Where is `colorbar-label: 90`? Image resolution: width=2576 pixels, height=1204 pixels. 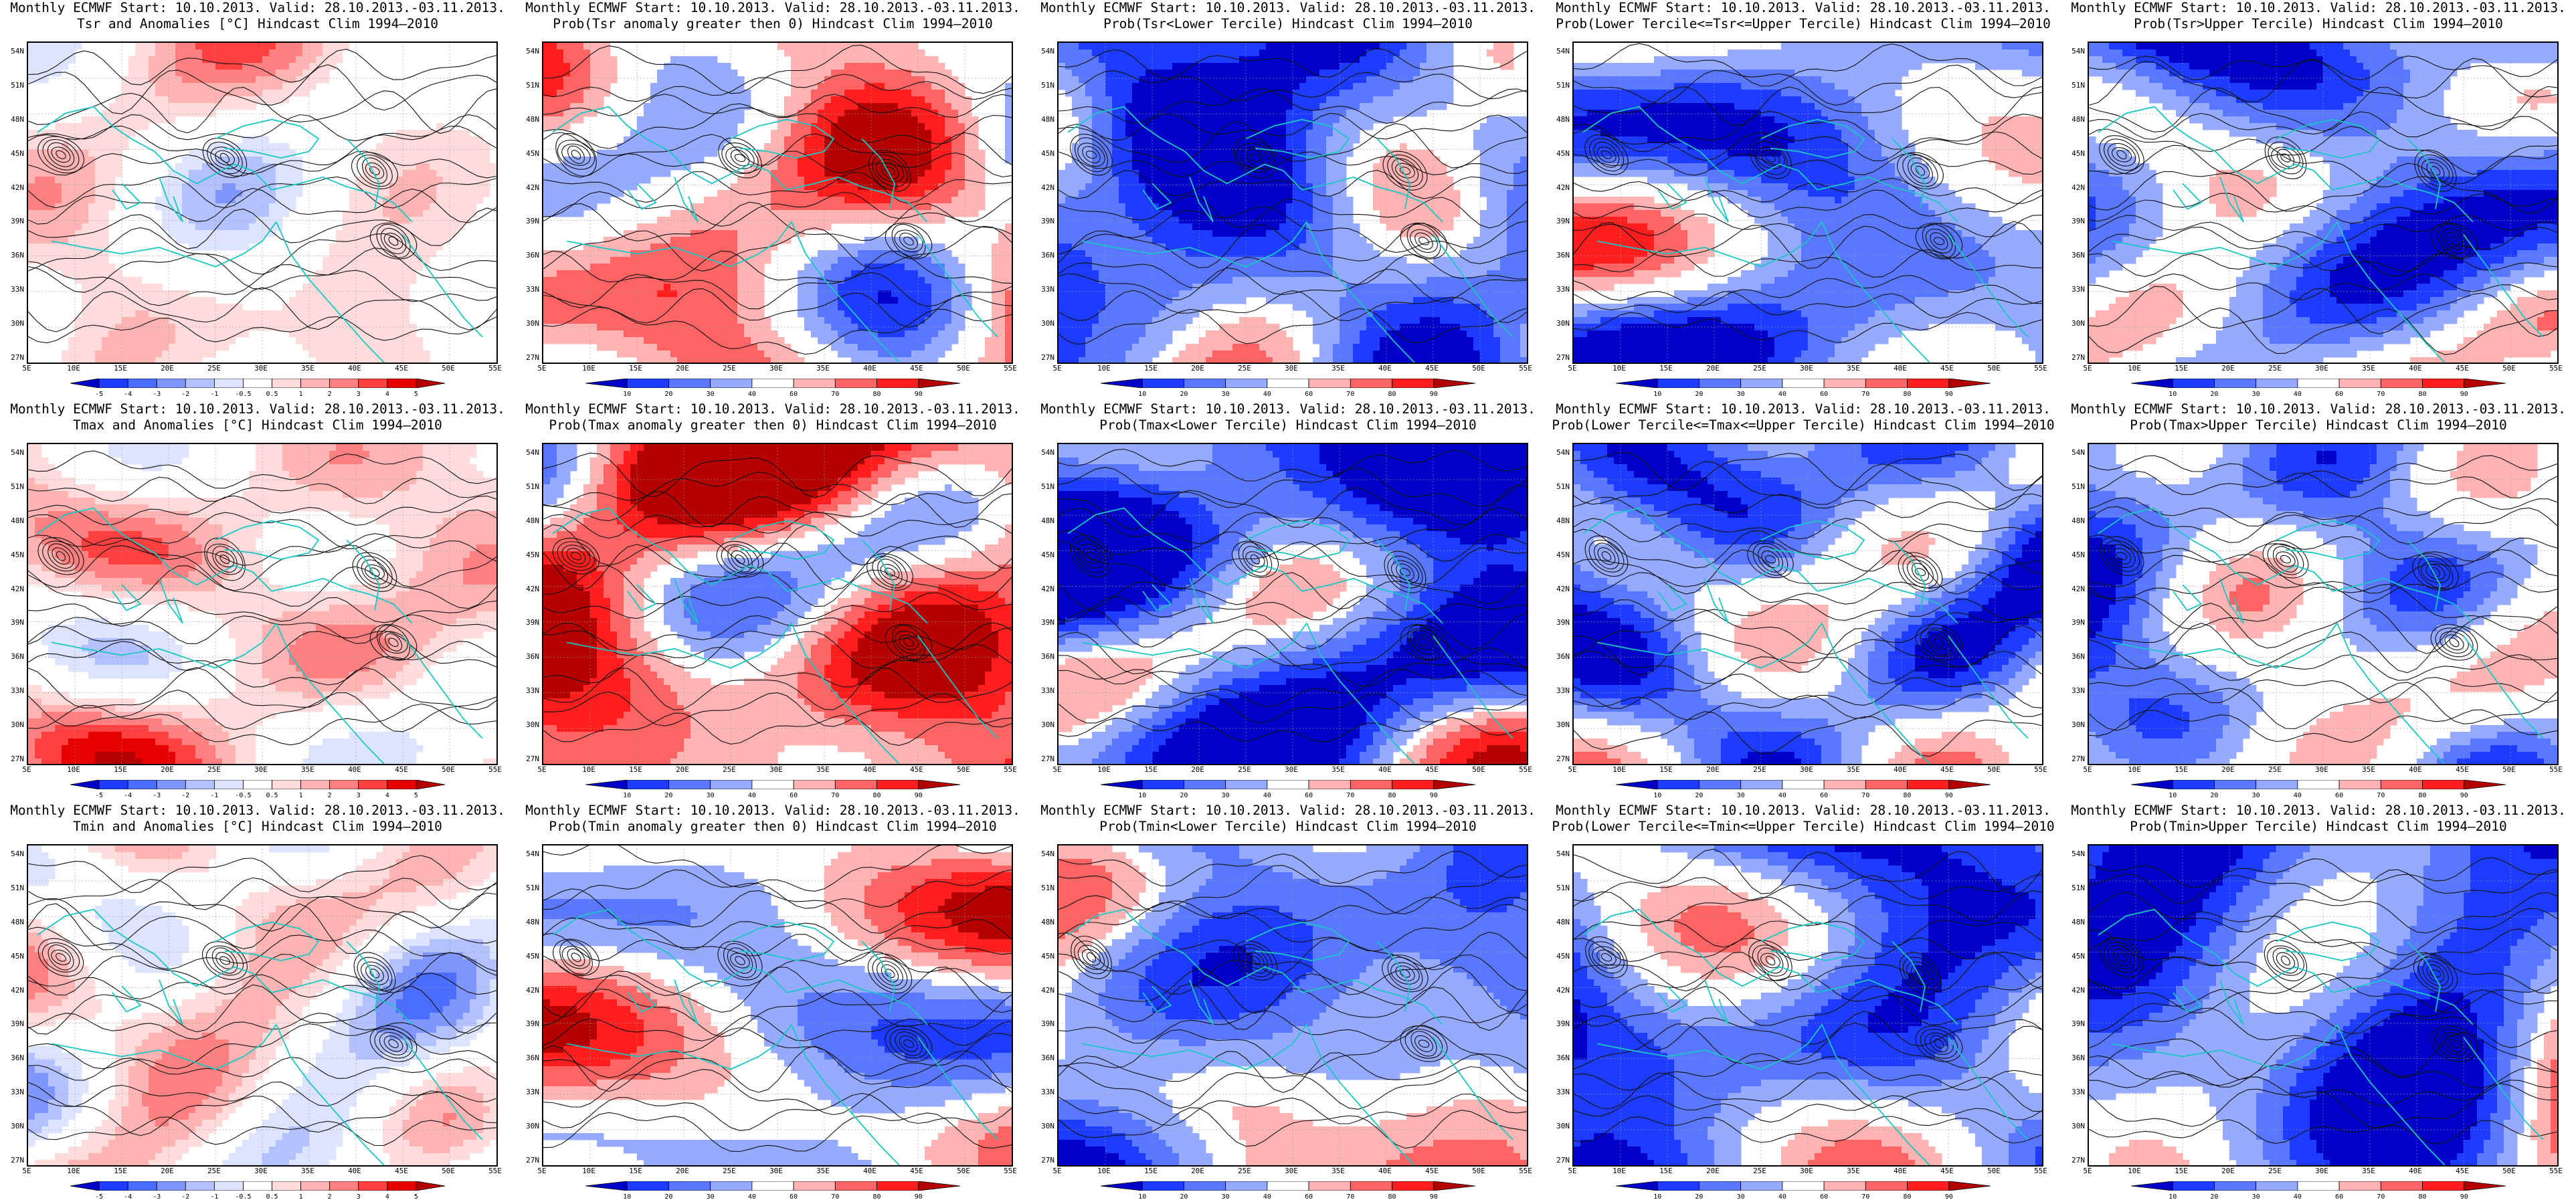 colorbar-label: 90 is located at coordinates (919, 1197).